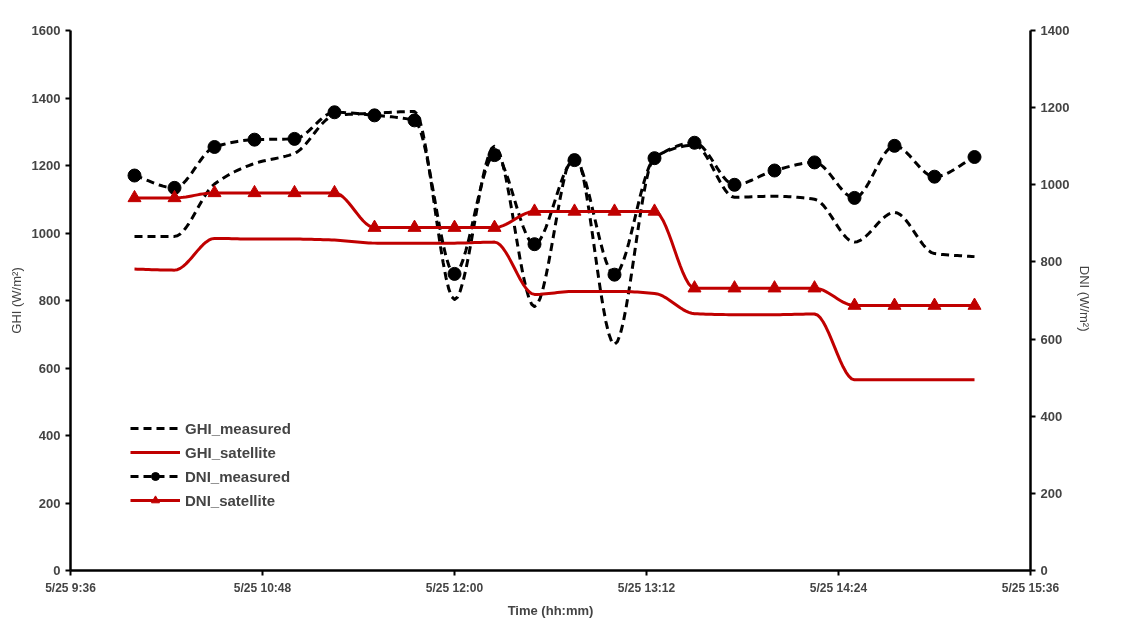 The image size is (1122, 642). I want to click on y-tick-label: 1400, so click(46, 98).